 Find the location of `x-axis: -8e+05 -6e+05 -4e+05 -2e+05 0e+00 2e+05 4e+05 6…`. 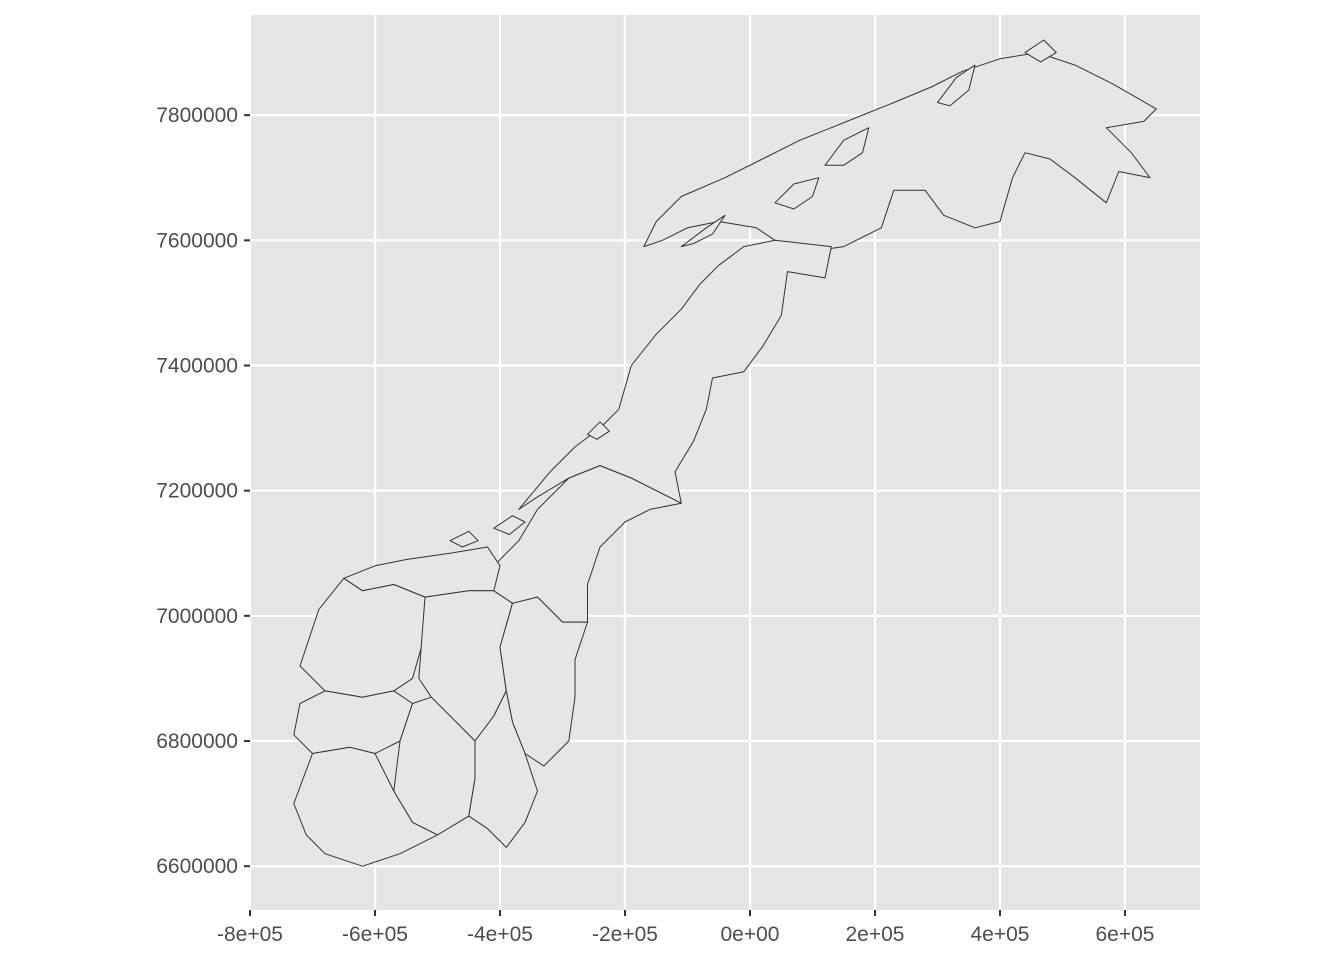

x-axis: -8e+05 -6e+05 -4e+05 -2e+05 0e+00 2e+05 4e+05 6… is located at coordinates (685, 928).